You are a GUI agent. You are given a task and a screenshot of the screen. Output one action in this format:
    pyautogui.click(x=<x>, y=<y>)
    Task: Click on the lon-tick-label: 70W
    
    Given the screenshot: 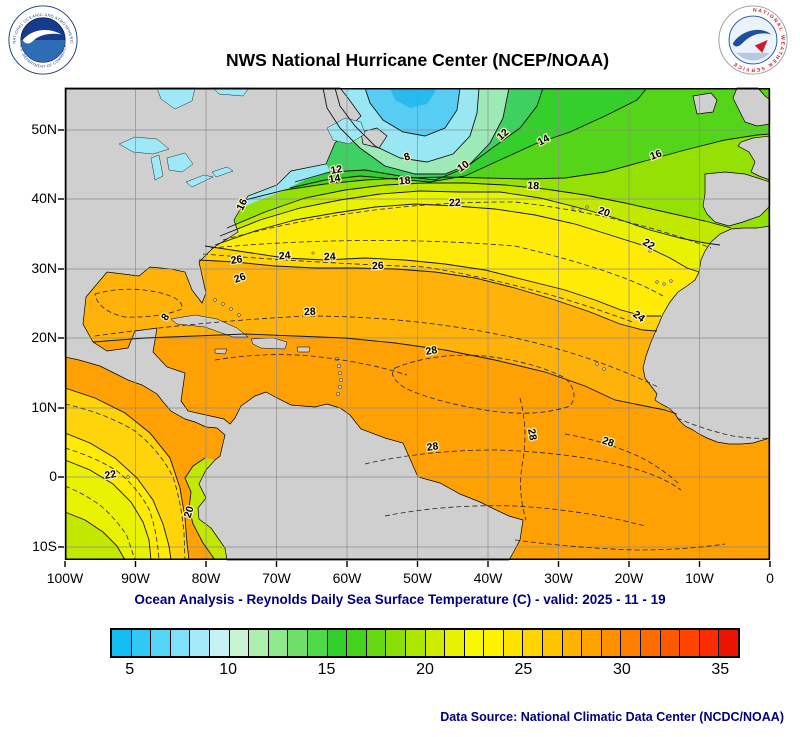 What is the action you would take?
    pyautogui.click(x=276, y=578)
    